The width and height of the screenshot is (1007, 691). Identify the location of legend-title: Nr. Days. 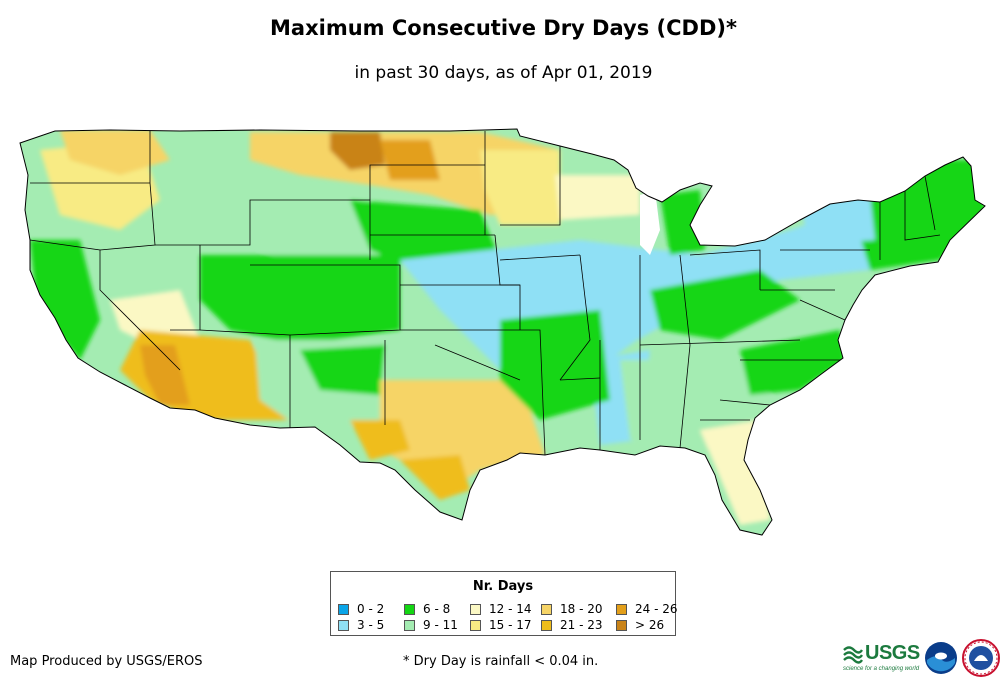
(503, 586).